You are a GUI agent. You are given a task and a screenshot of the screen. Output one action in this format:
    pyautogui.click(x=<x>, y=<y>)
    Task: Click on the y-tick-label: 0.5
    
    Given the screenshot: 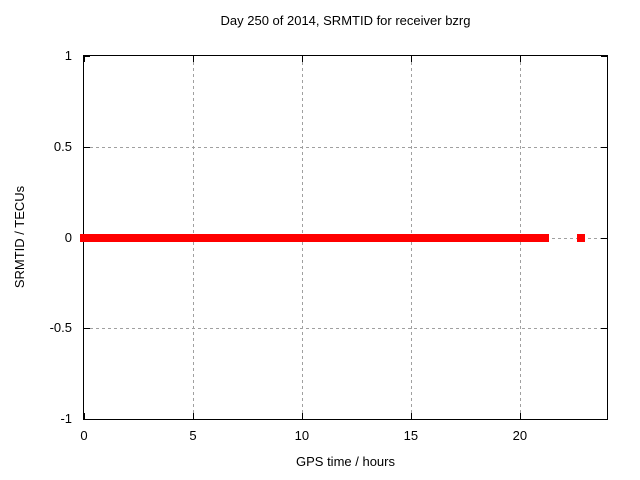 What is the action you would take?
    pyautogui.click(x=62, y=146)
    